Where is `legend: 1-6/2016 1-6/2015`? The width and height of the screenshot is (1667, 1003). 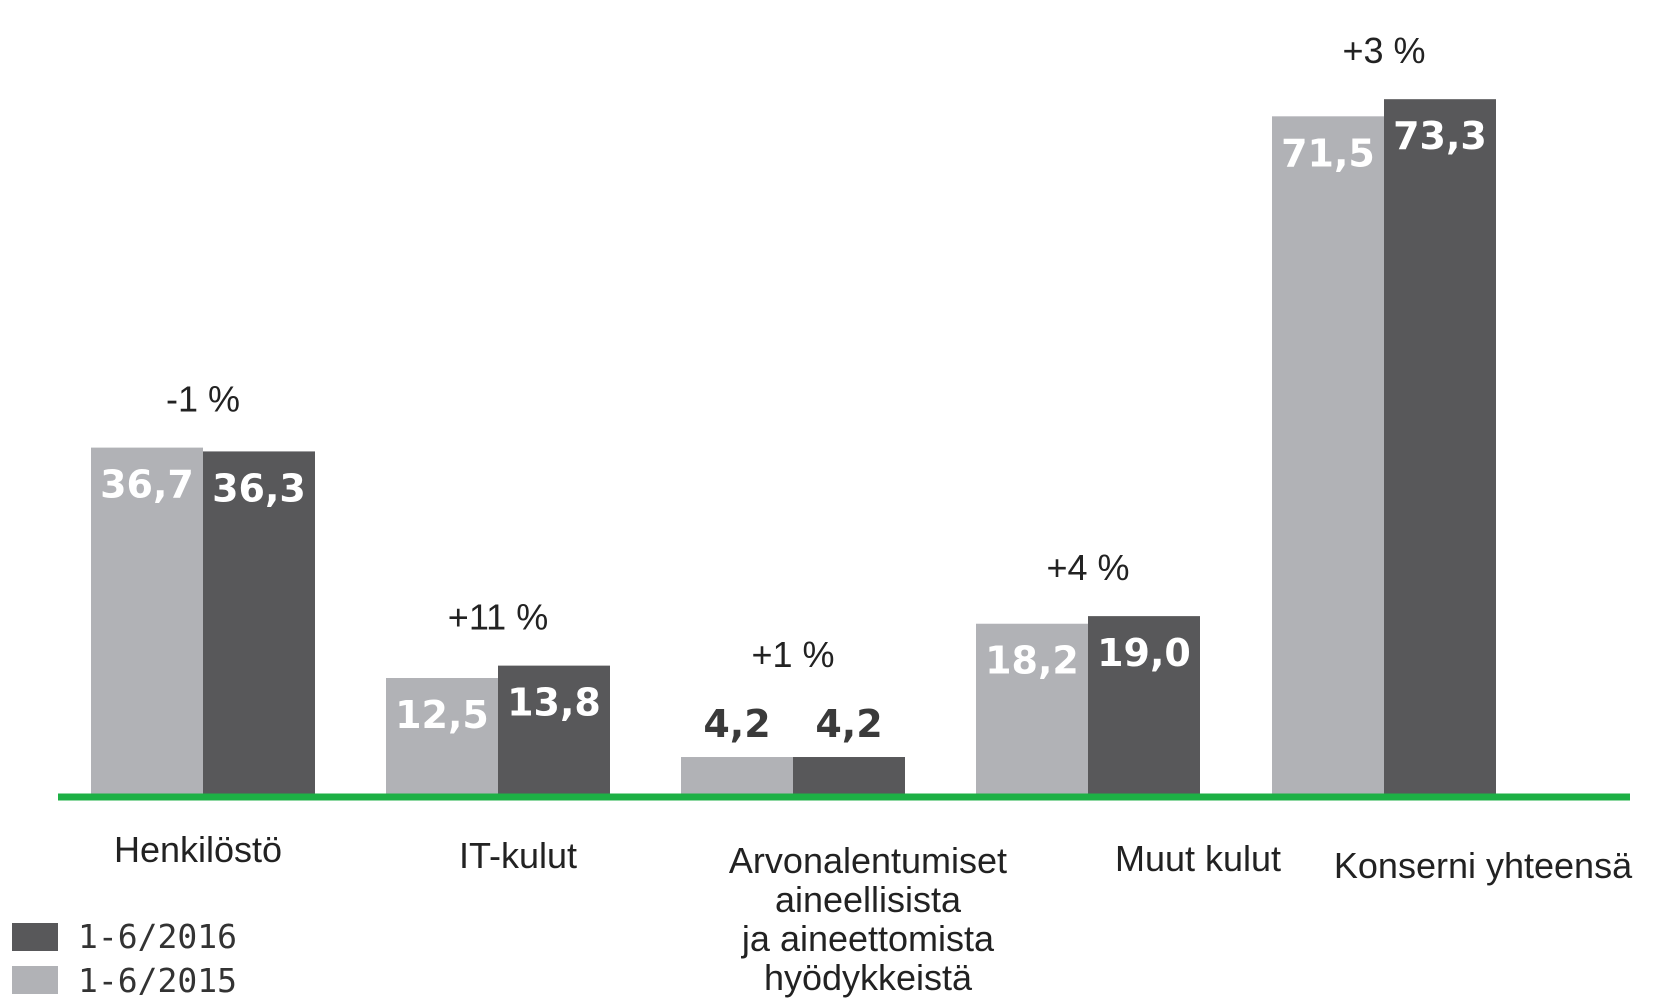
legend: 1-6/2016 1-6/2015 is located at coordinates (124, 958).